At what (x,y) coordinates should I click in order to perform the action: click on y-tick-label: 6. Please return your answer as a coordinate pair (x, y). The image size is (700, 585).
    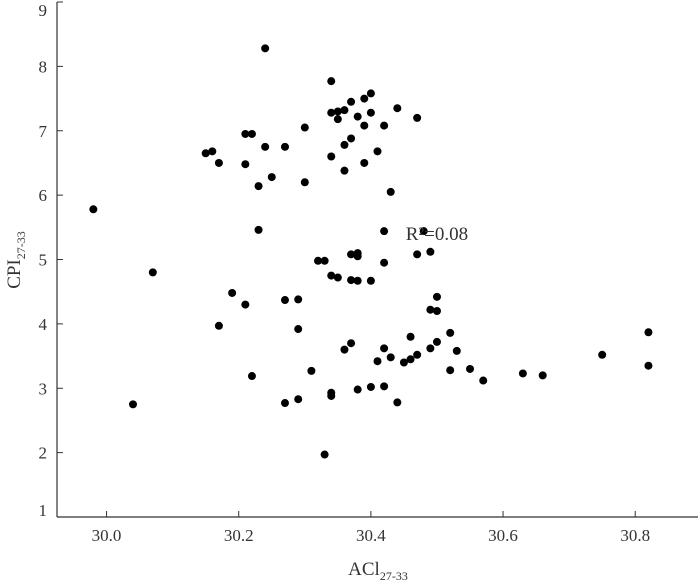
    Looking at the image, I should click on (43, 195).